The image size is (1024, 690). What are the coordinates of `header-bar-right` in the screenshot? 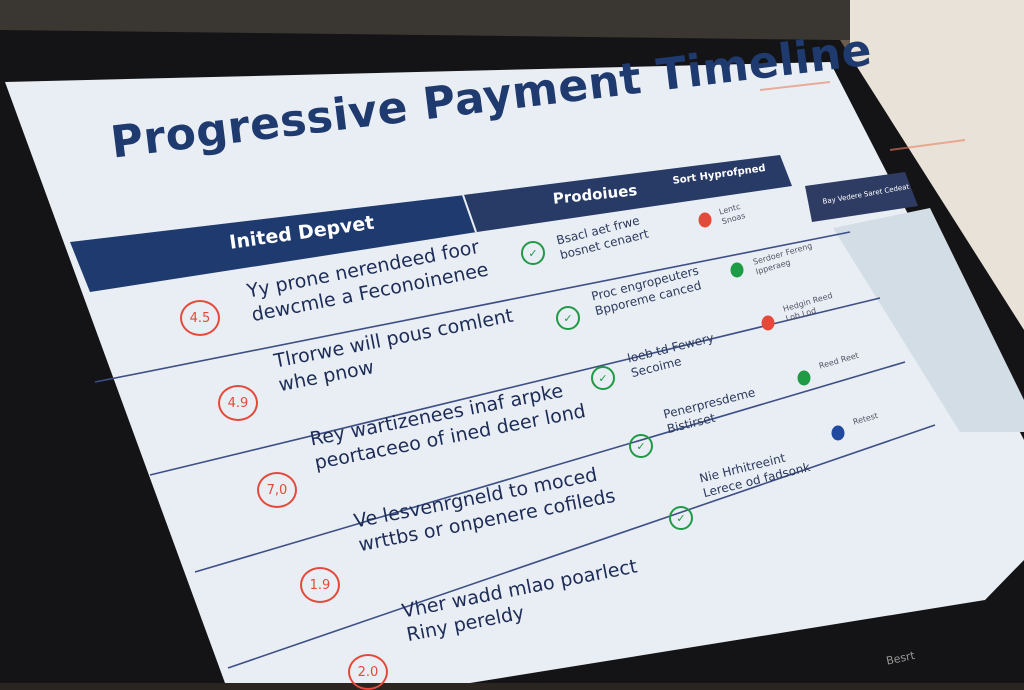 It's located at (627, 193).